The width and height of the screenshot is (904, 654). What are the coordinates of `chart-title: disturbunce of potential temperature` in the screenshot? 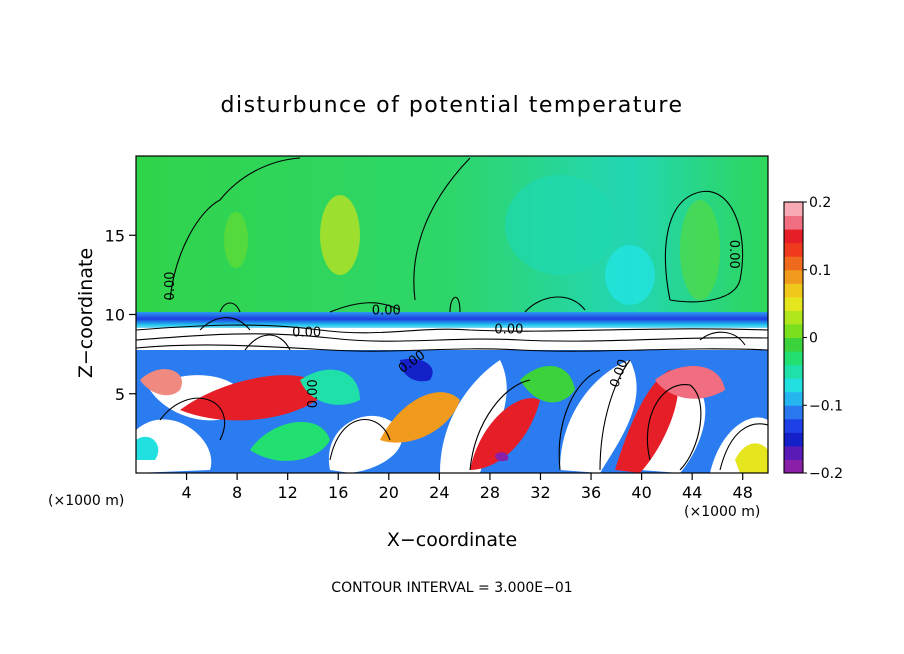 It's located at (452, 105).